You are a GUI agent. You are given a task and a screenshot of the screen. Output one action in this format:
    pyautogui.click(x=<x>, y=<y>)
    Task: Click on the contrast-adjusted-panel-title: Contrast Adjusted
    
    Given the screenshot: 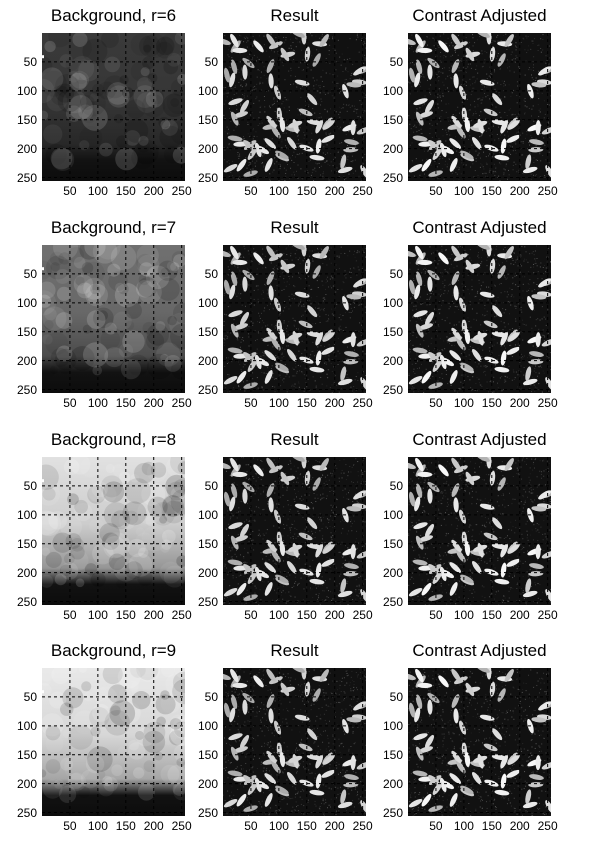 What is the action you would take?
    pyautogui.click(x=479, y=15)
    